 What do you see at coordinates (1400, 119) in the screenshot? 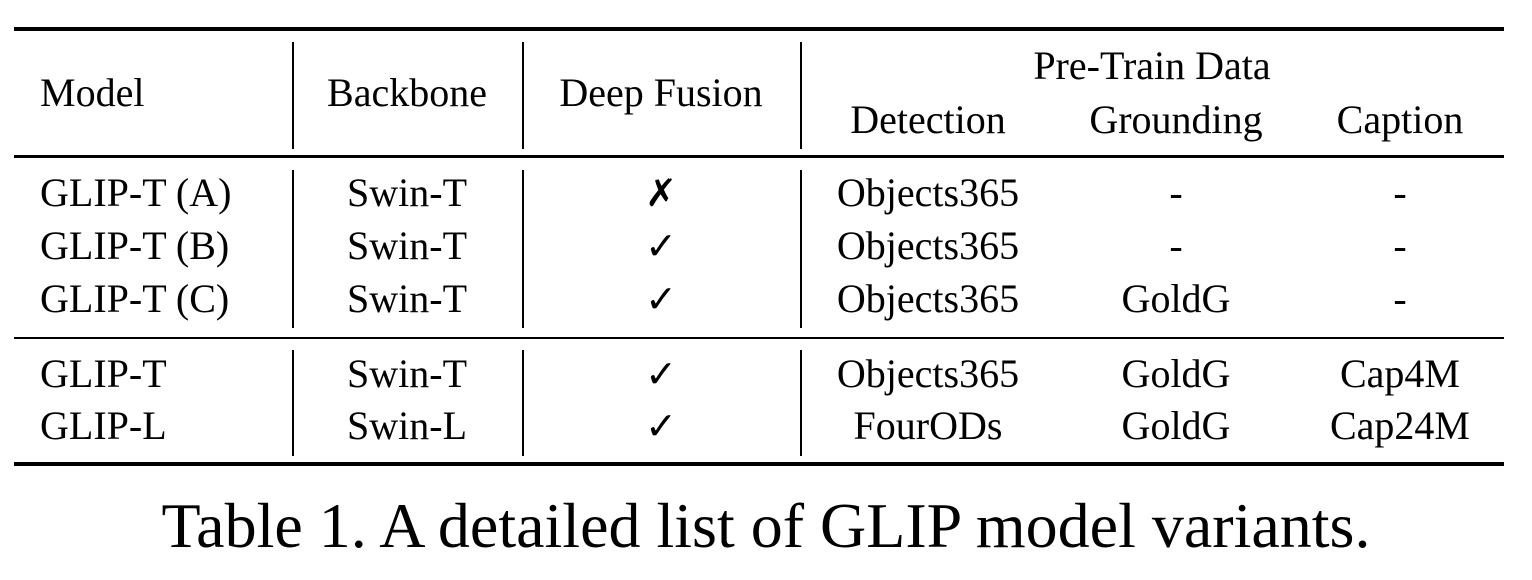
I see `header-caption: Caption` at bounding box center [1400, 119].